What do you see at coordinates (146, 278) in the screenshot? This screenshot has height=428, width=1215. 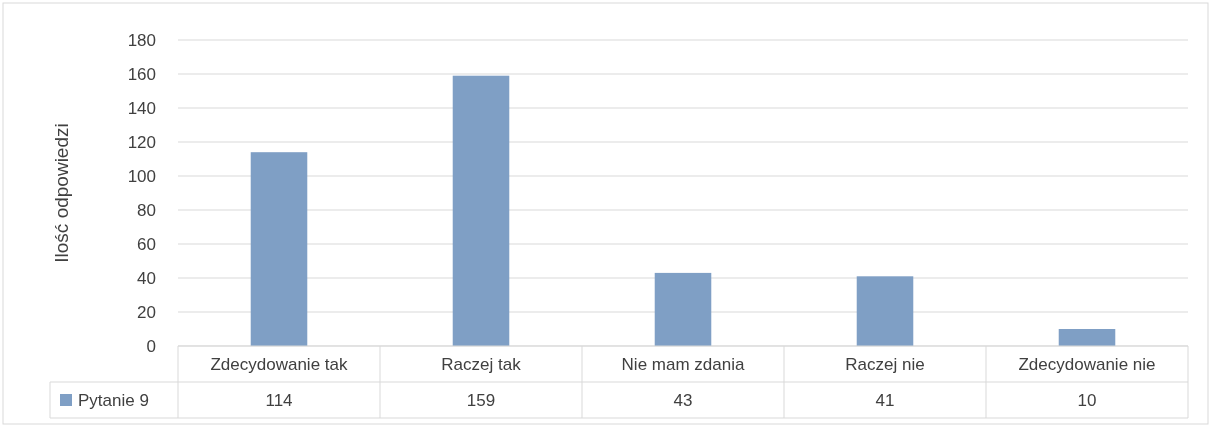 I see `y-tick-label: 40` at bounding box center [146, 278].